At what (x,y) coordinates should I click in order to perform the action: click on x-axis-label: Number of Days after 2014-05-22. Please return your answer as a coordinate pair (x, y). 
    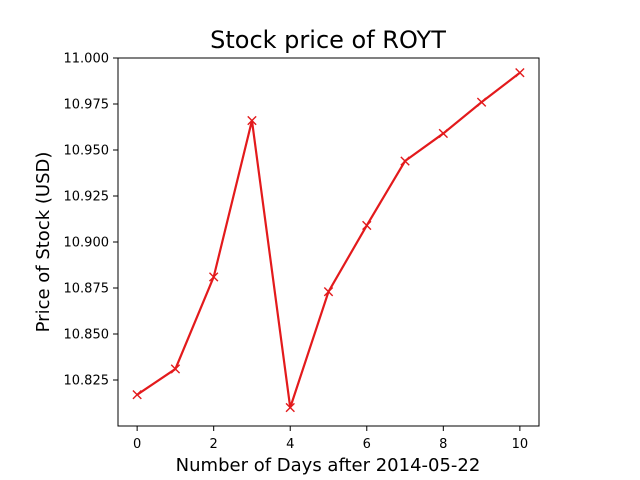
    Looking at the image, I should click on (328, 465).